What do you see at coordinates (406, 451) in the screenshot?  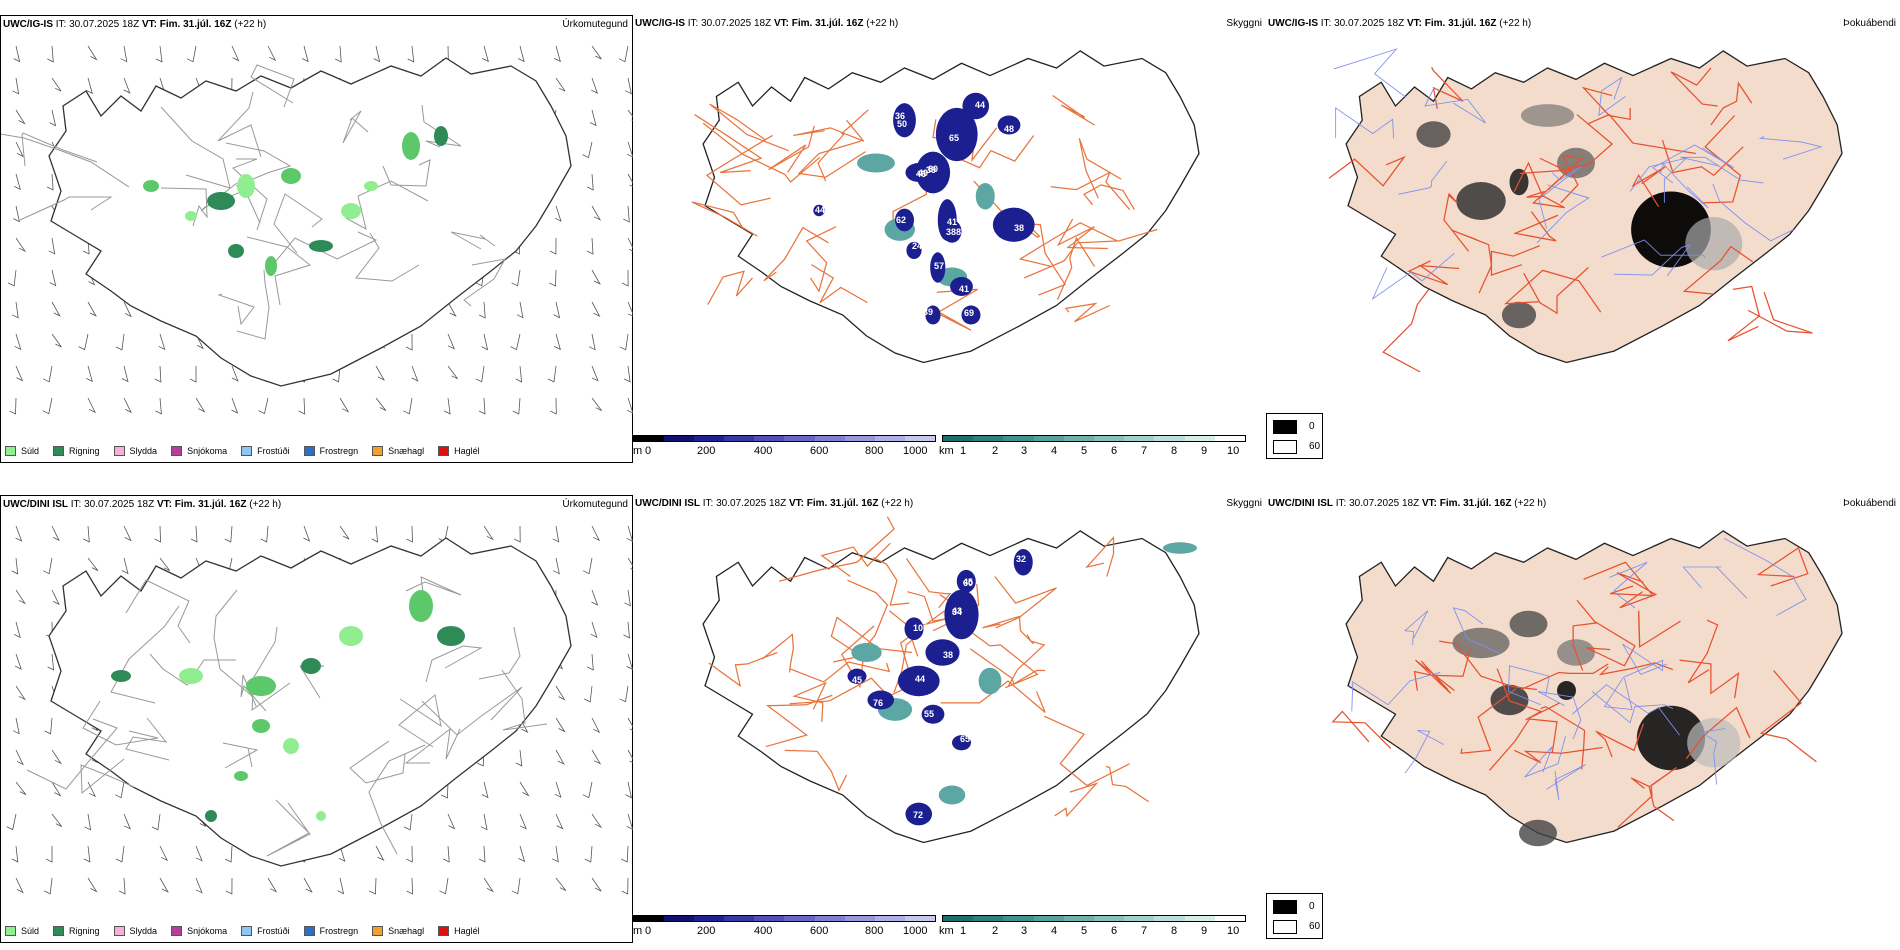 I see `legend-label: Snæhagl` at bounding box center [406, 451].